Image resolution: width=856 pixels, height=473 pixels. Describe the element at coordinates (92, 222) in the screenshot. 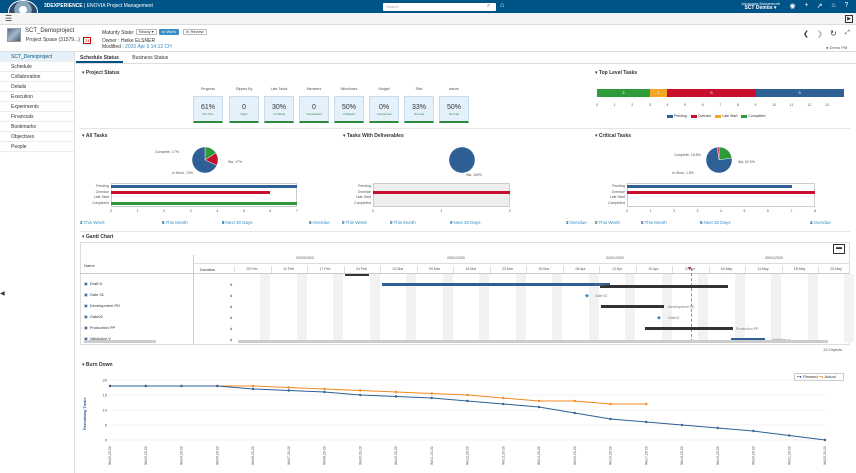

I see `task-count-link: 2This Week` at that location.